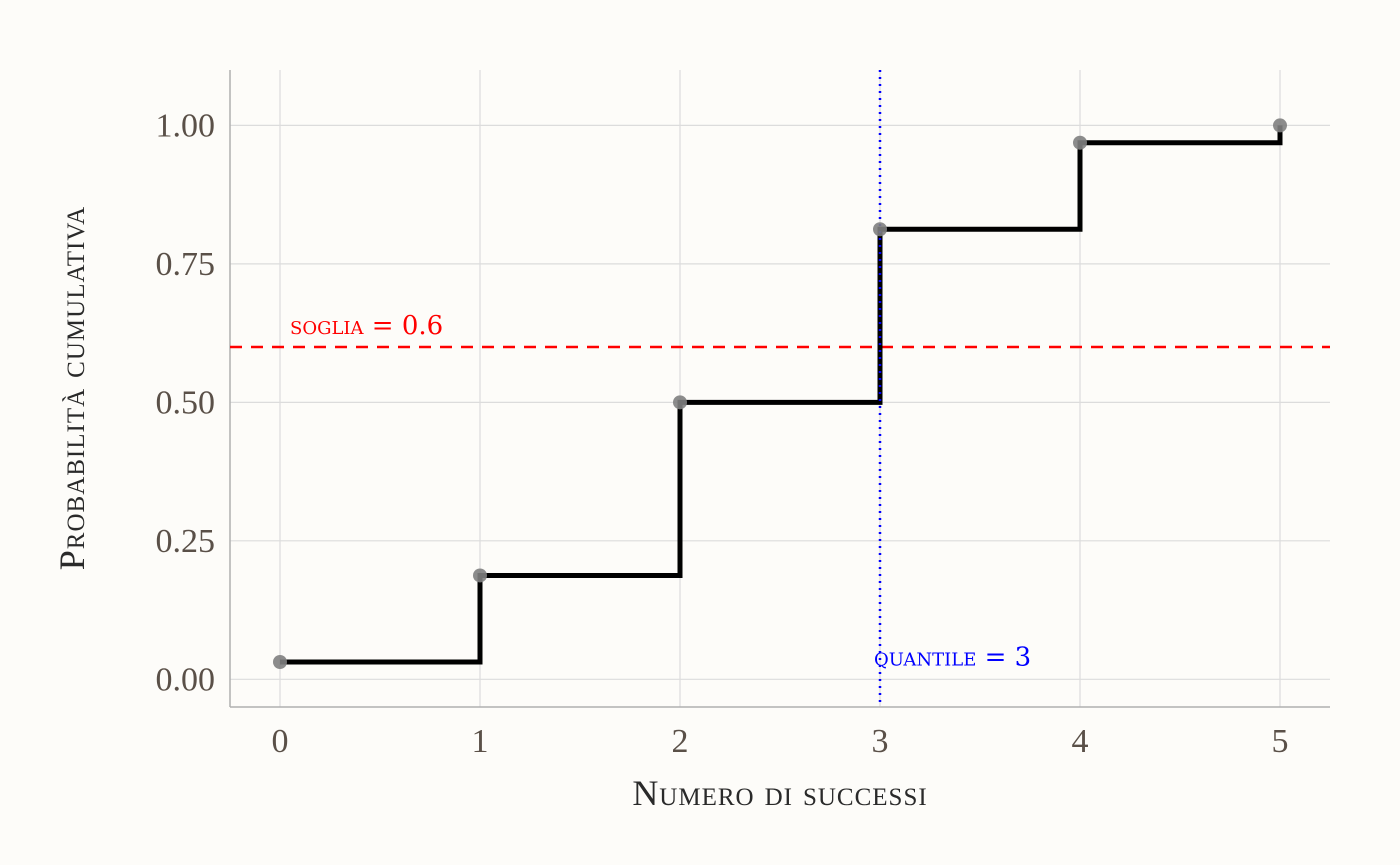 This screenshot has width=1400, height=865. Describe the element at coordinates (680, 741) in the screenshot. I see `x-tick-label: 2` at that location.